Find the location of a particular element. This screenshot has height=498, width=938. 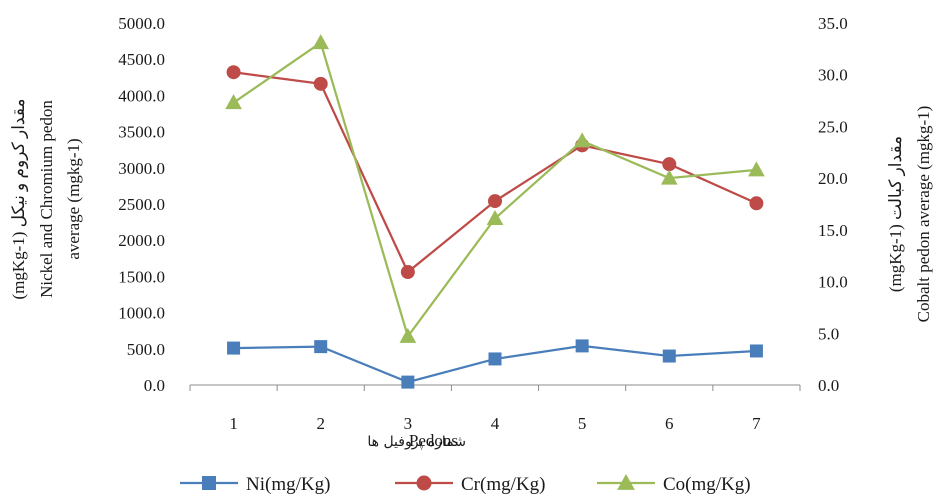

legend-item: Cr(mg/Kg) is located at coordinates (470, 484).